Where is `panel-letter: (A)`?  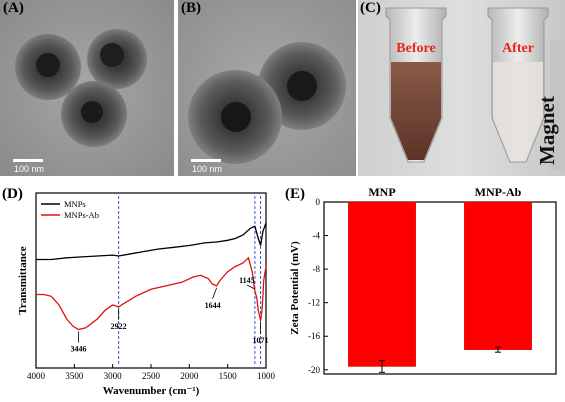 panel-letter: (A) is located at coordinates (13, 8).